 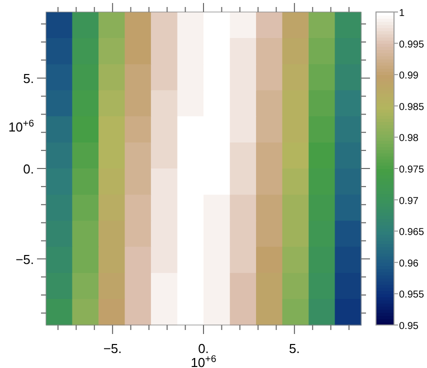 What do you see at coordinates (409, 201) in the screenshot?
I see `color-bar-label: 0.97` at bounding box center [409, 201].